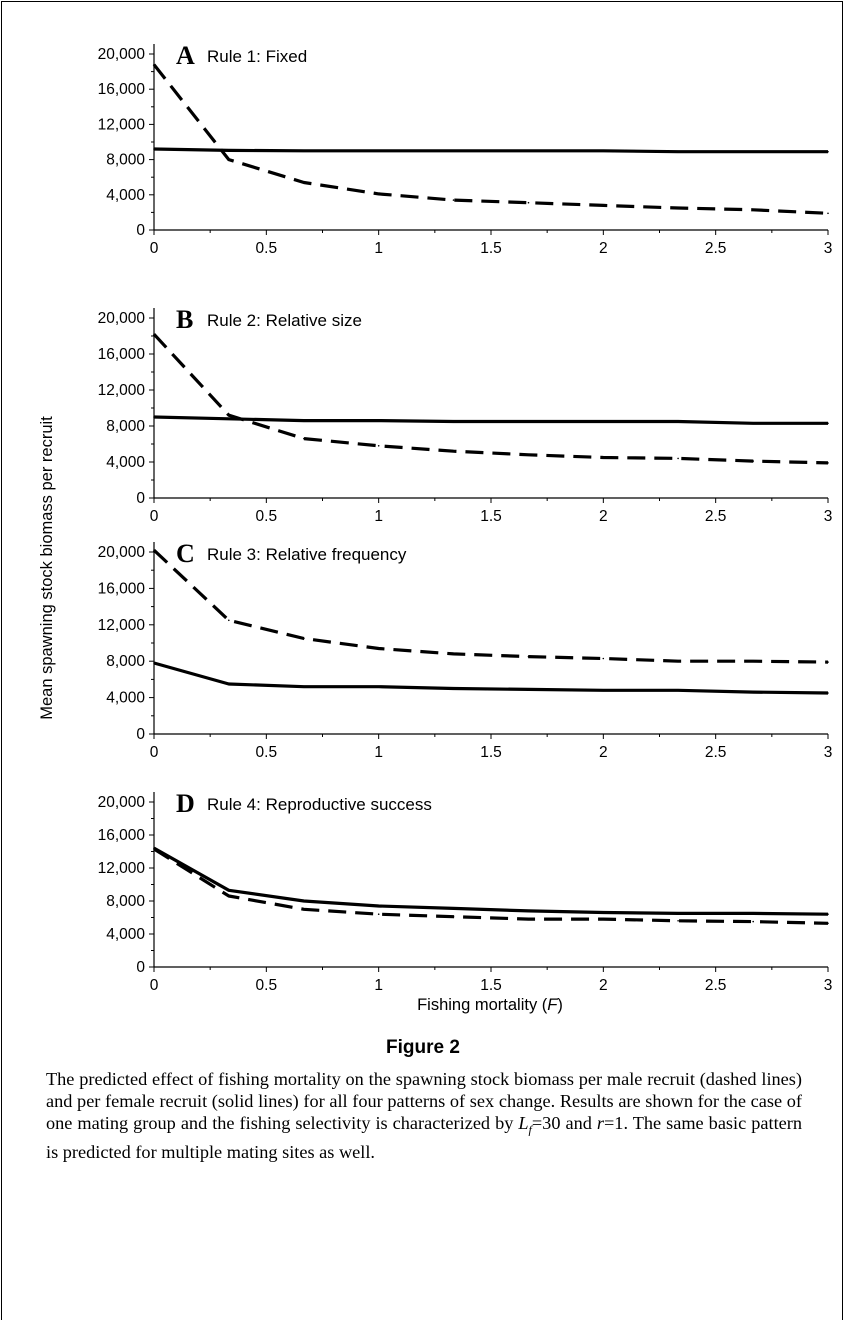 This screenshot has height=1323, width=846. What do you see at coordinates (307, 554) in the screenshot?
I see `panel-title: Rule 3: Relative frequency` at bounding box center [307, 554].